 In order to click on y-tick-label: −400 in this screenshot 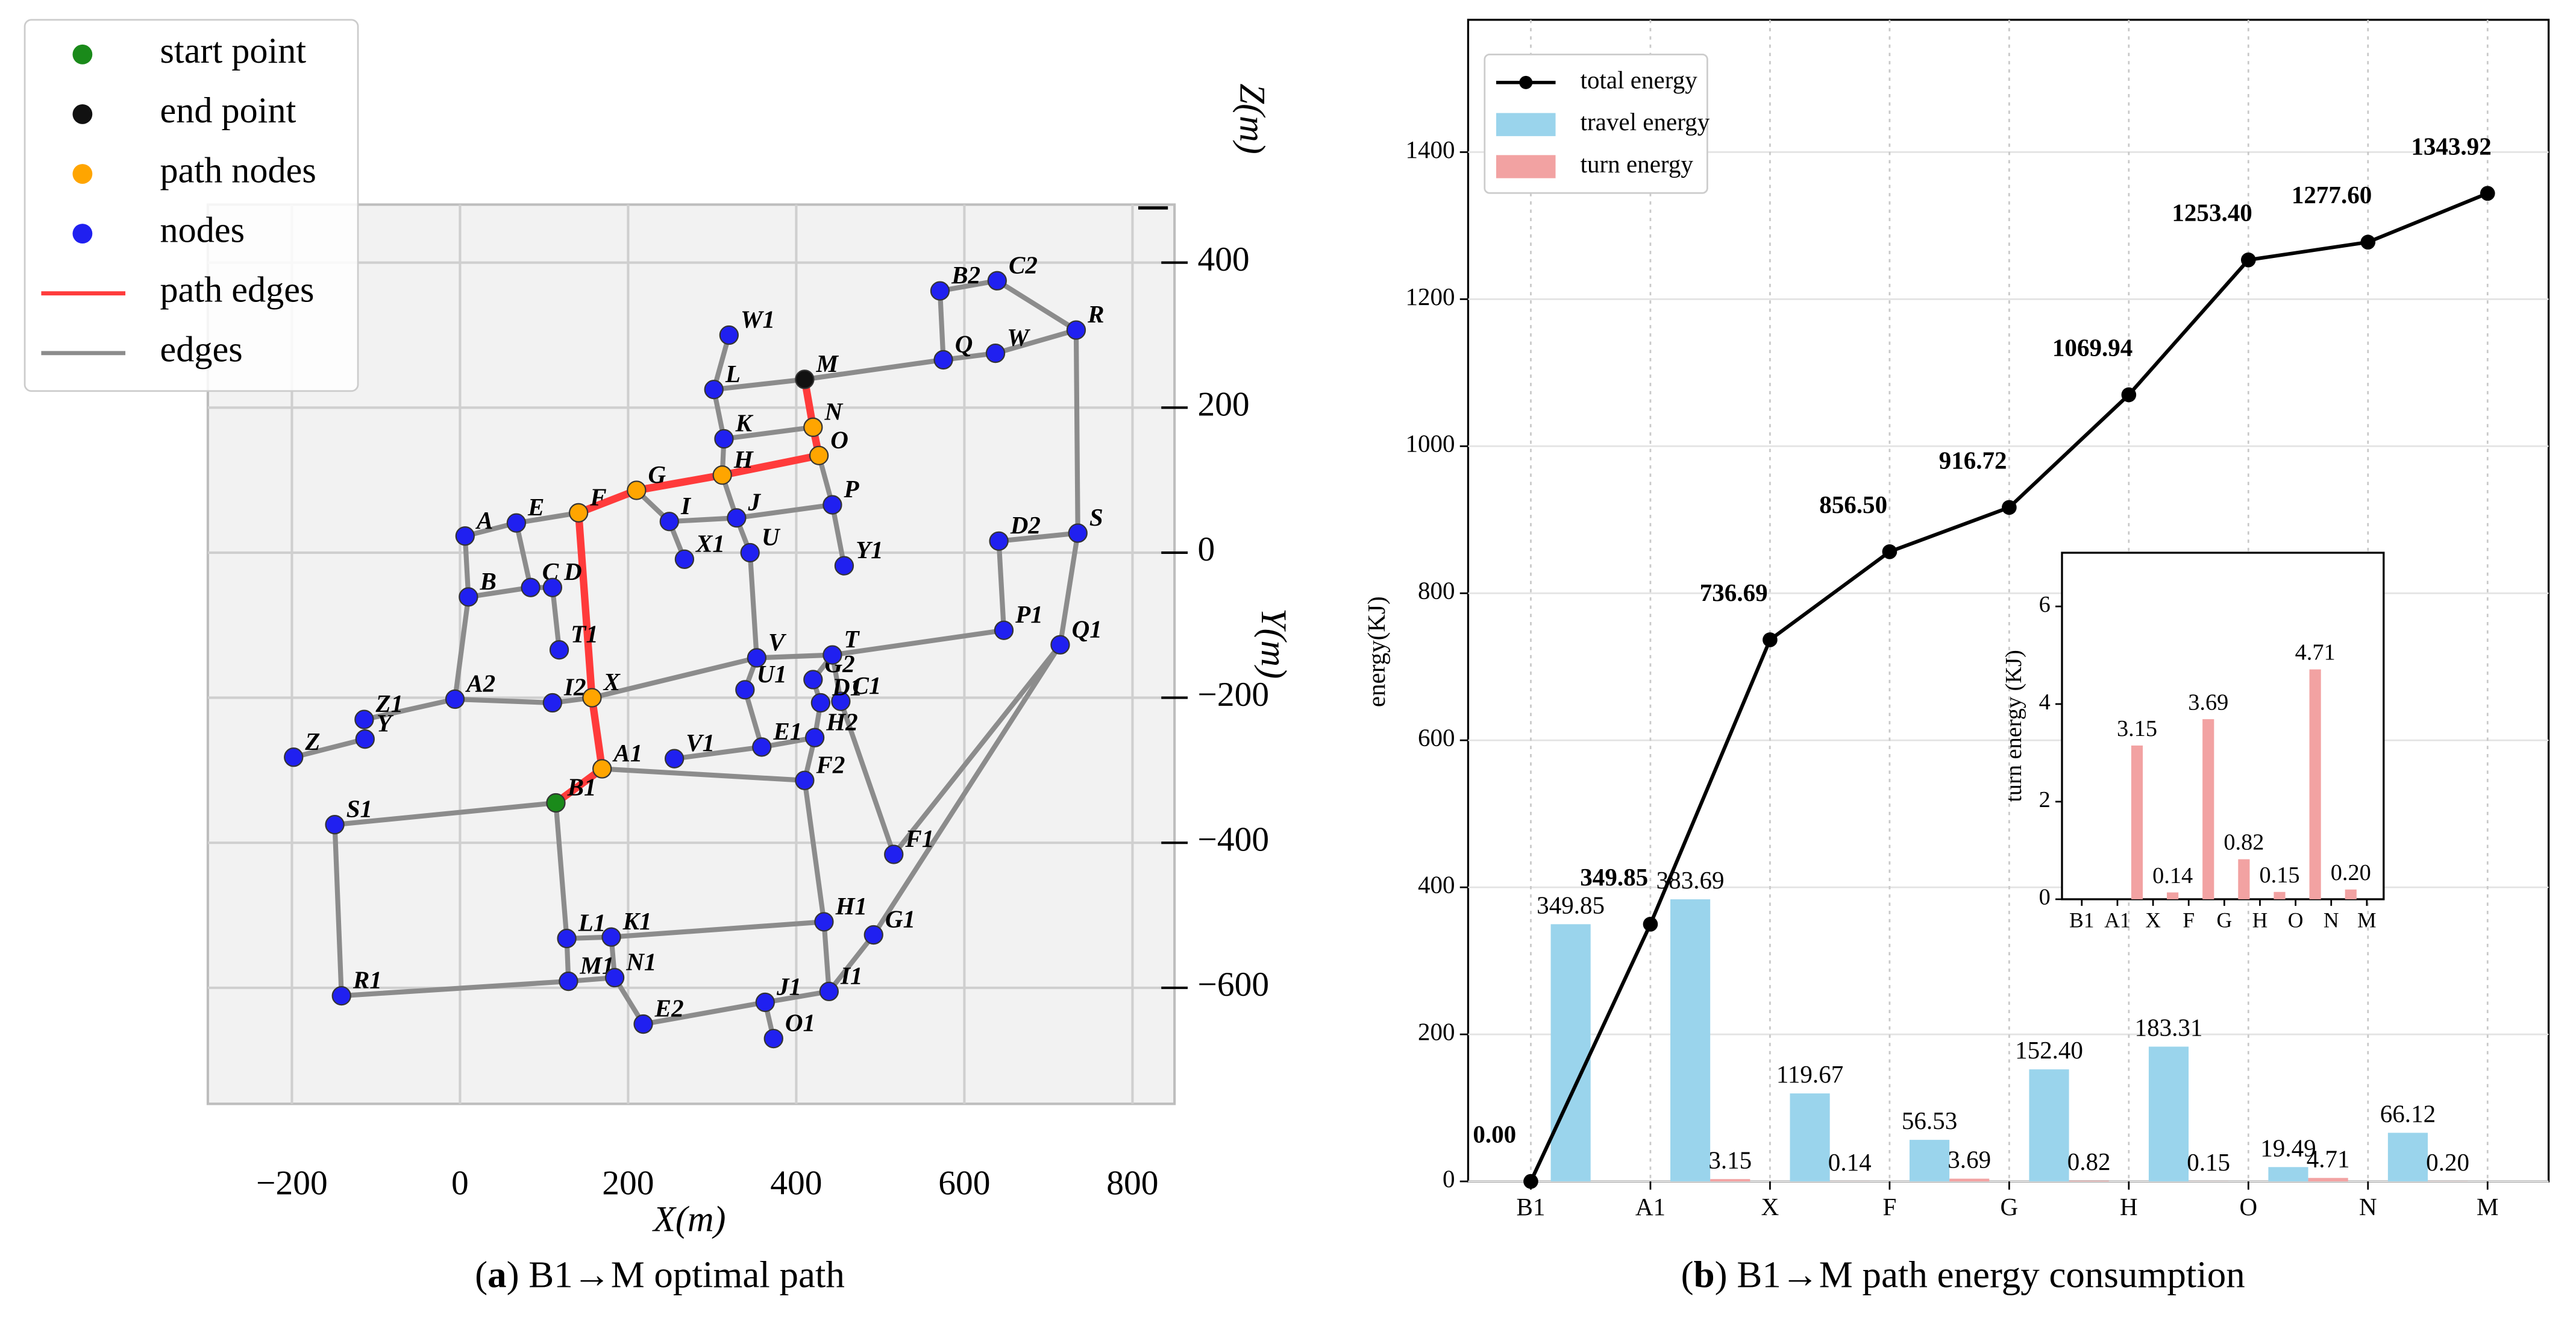, I will do `click(1233, 839)`.